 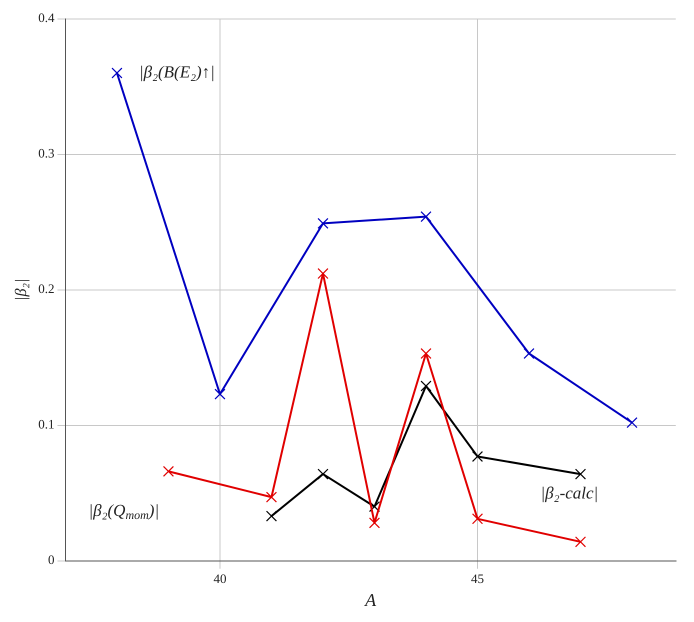 I want to click on x-tick-label: 45, so click(x=477, y=578).